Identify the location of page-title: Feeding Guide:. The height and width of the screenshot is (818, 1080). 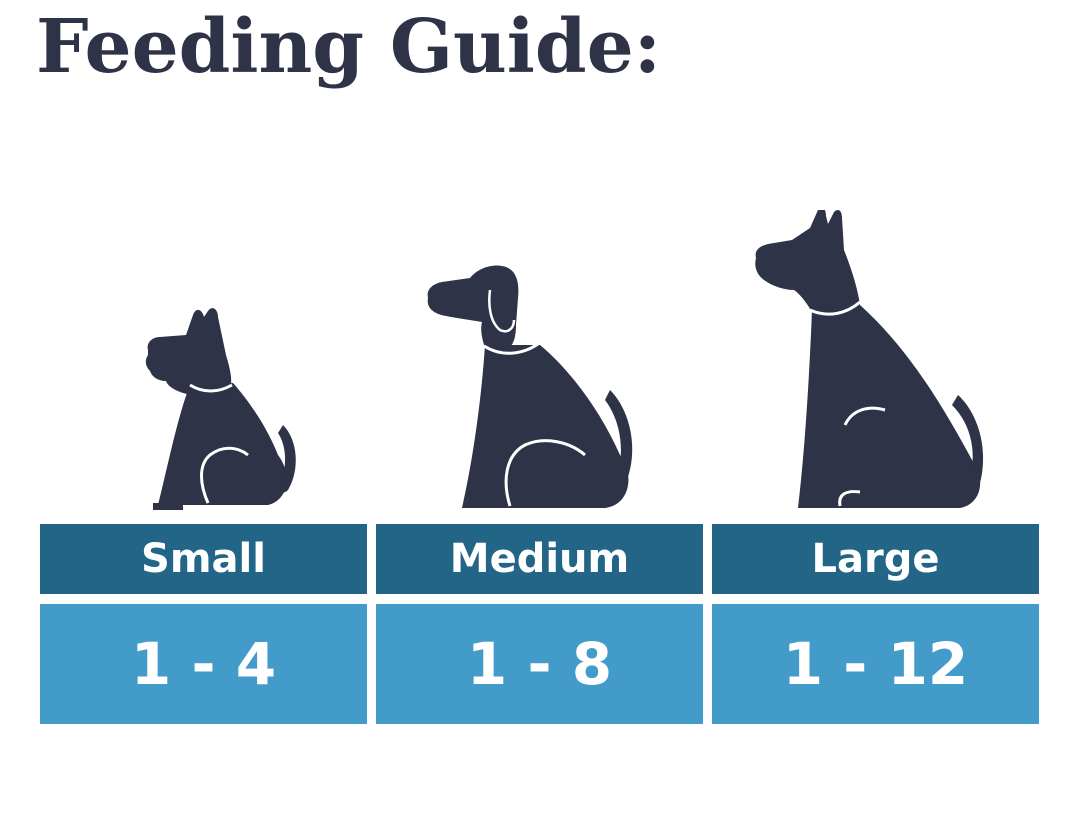
(349, 47).